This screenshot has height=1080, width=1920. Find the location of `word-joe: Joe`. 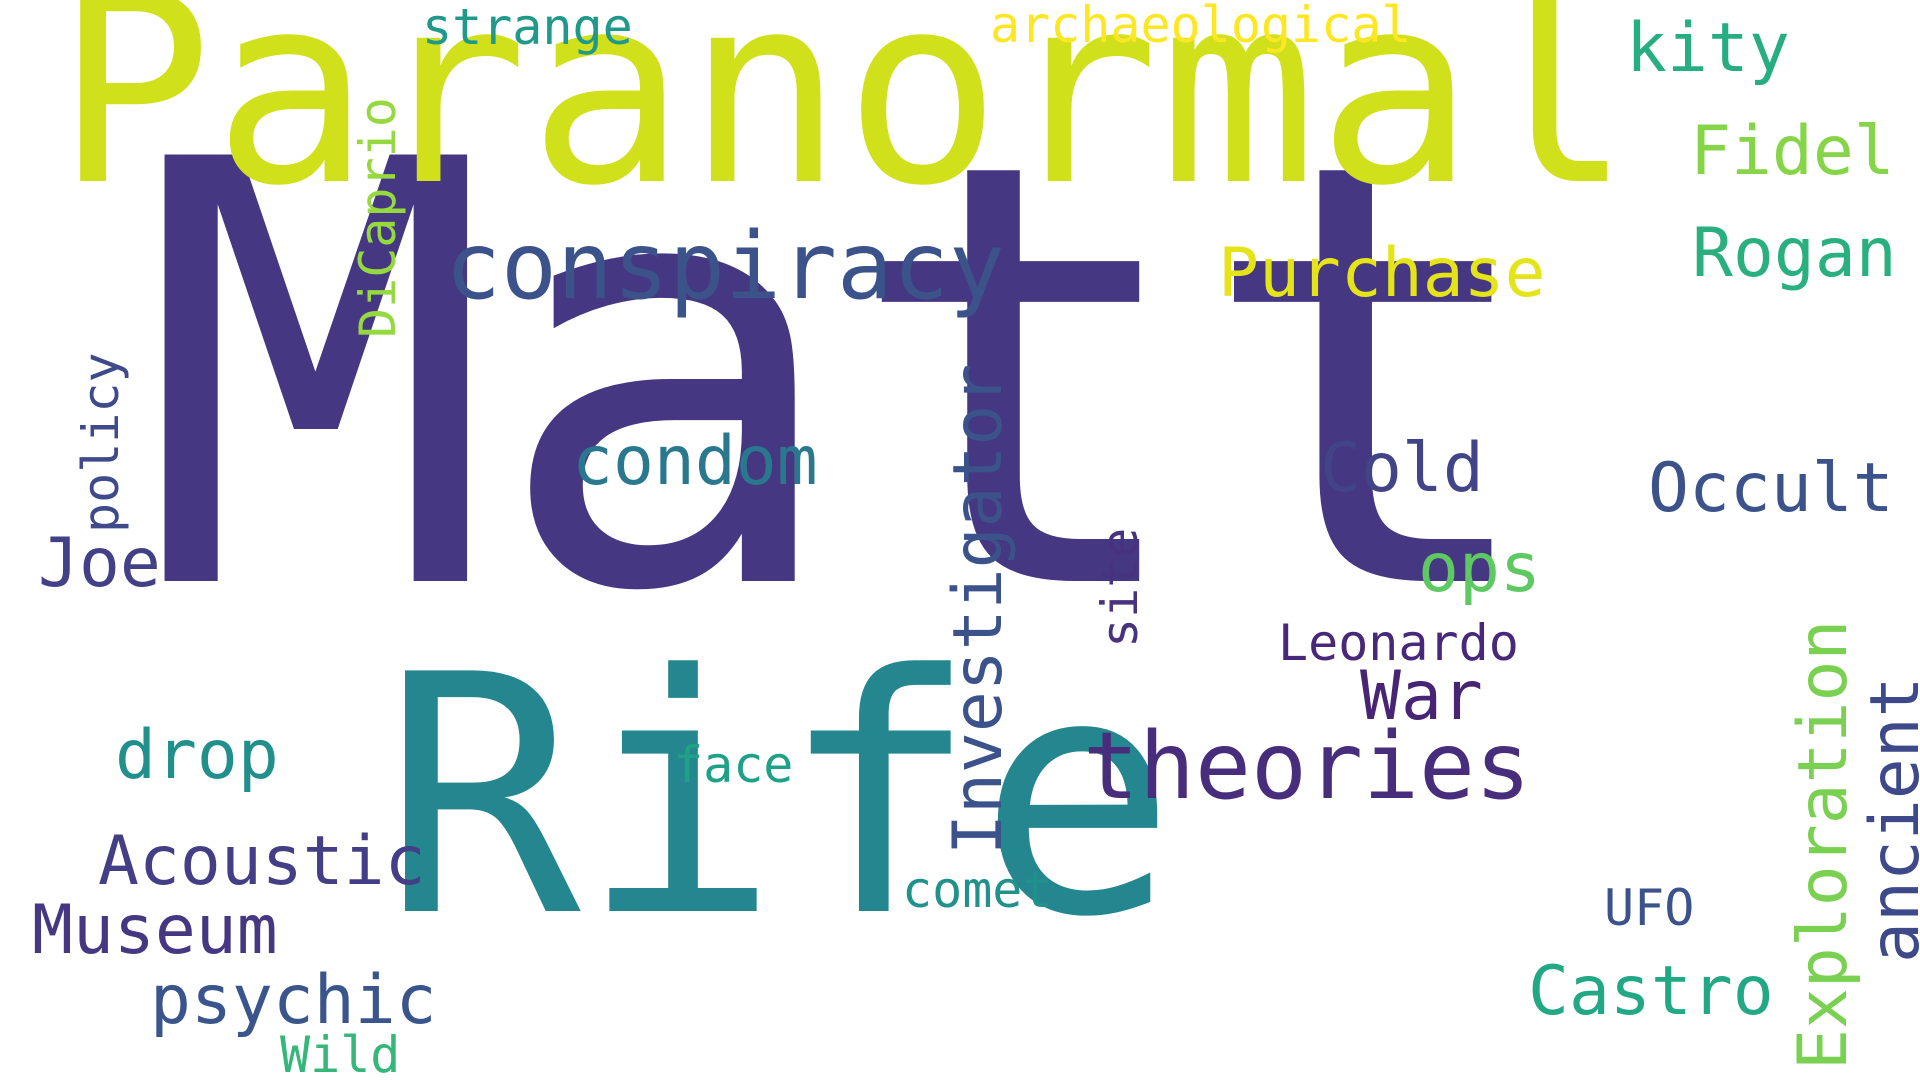

word-joe: Joe is located at coordinates (99, 563).